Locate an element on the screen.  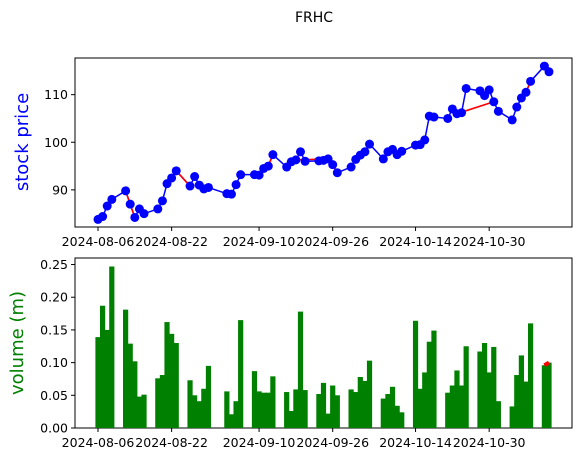
volume-xtick-label: 2024-08-06 is located at coordinates (98, 442).